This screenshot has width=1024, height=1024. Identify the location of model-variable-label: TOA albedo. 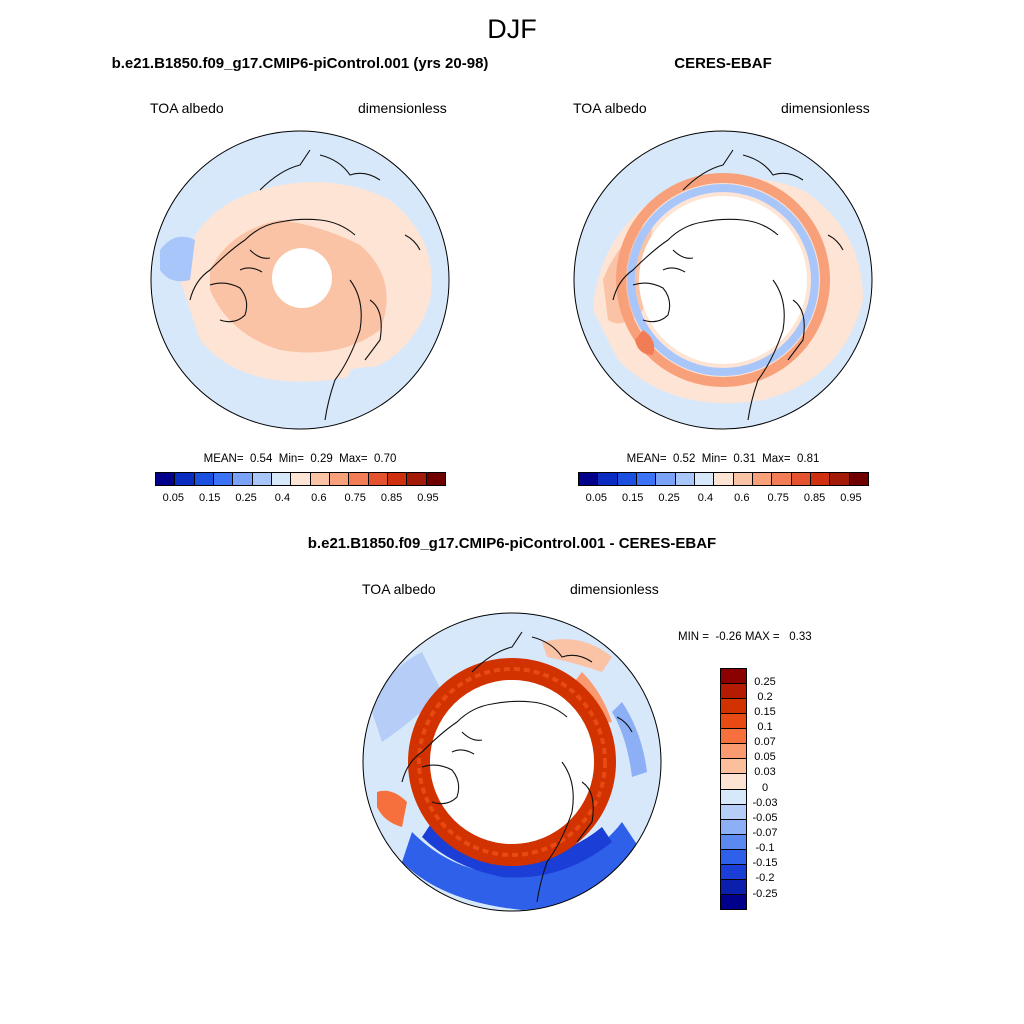
(187, 108).